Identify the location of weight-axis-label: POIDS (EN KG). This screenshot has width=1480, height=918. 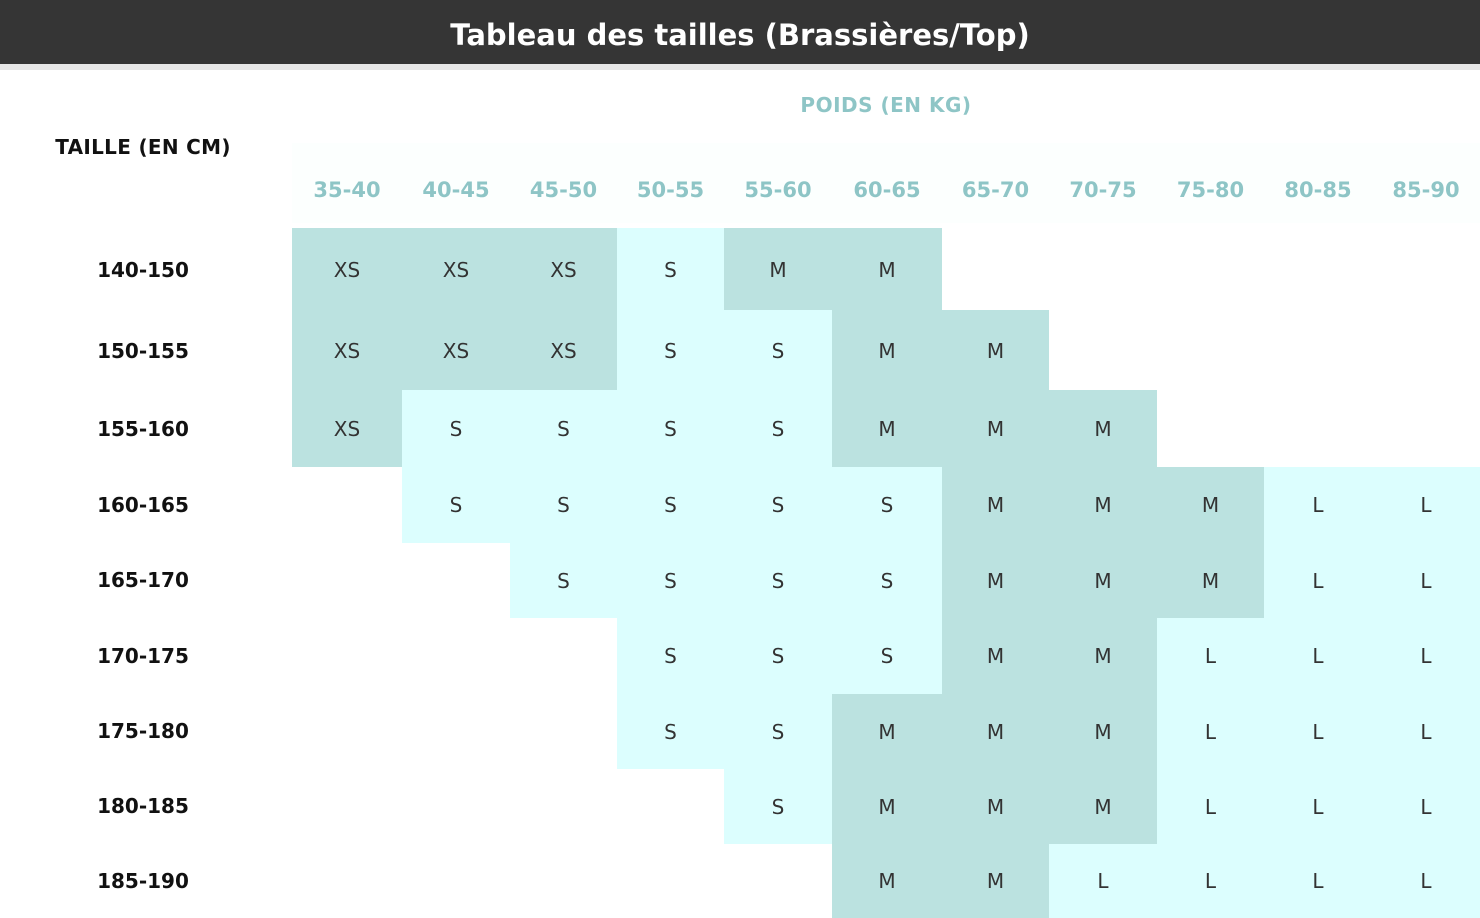
(886, 105).